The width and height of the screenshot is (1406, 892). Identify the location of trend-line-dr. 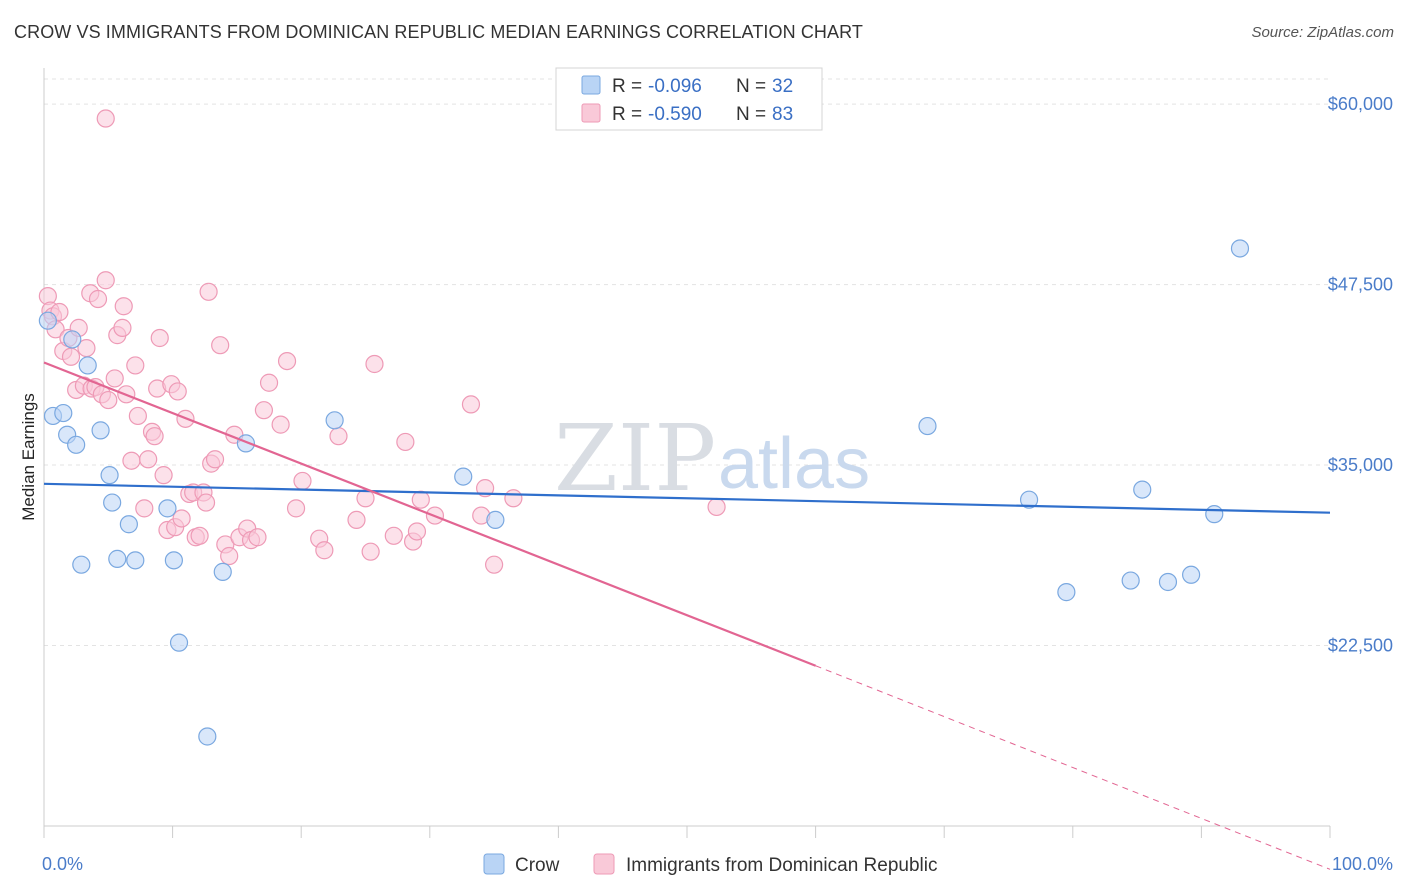
(1073, 767).